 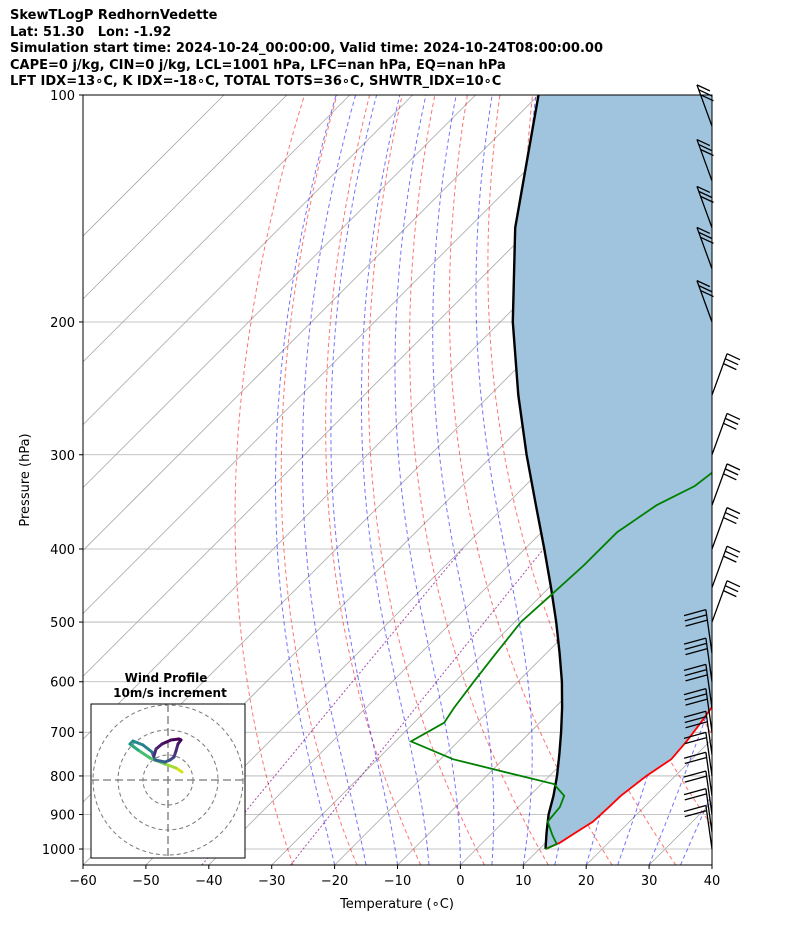 What do you see at coordinates (58, 850) in the screenshot?
I see `y-tick-label: 1000` at bounding box center [58, 850].